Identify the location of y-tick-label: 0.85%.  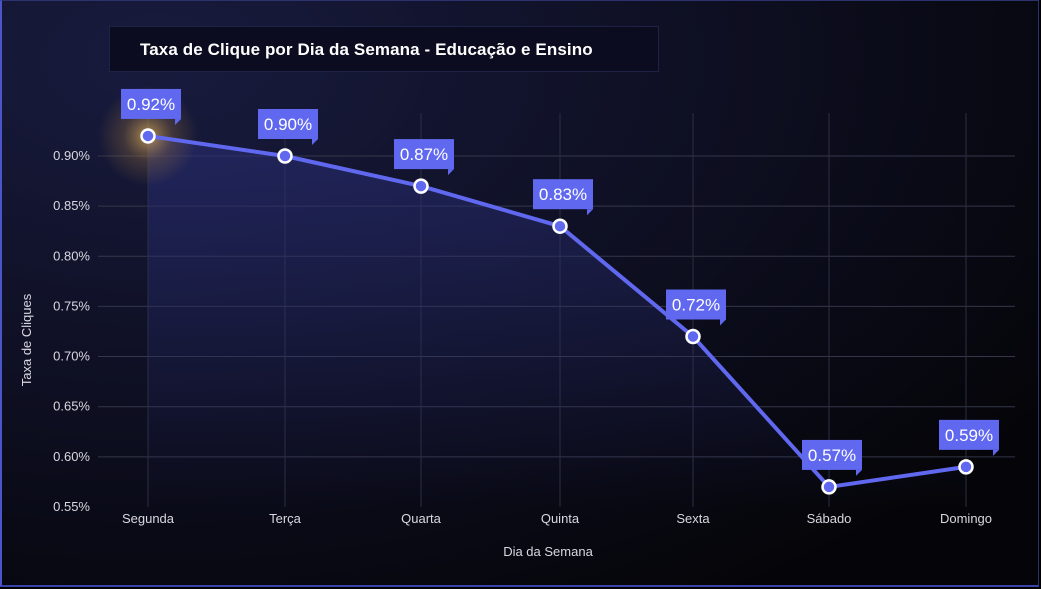
(71, 205).